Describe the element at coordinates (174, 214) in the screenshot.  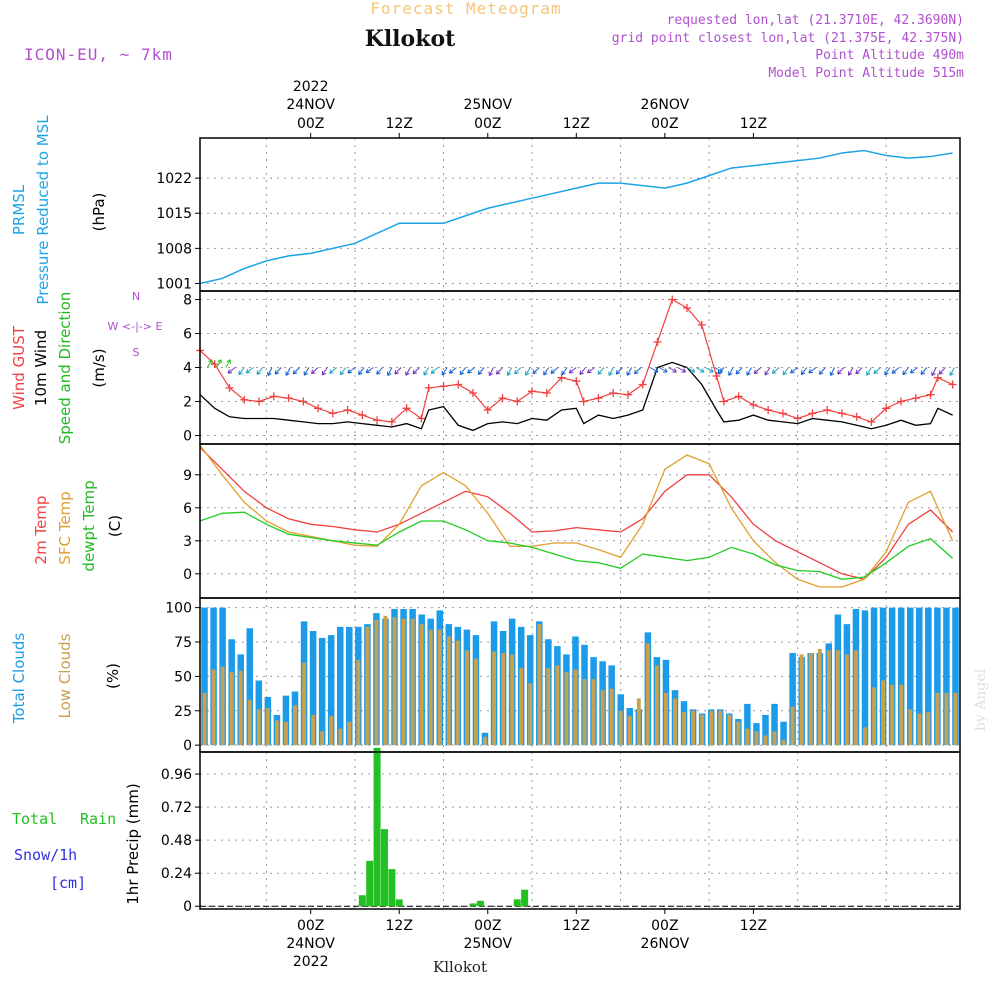
I see `y-tick-label: 1015` at that location.